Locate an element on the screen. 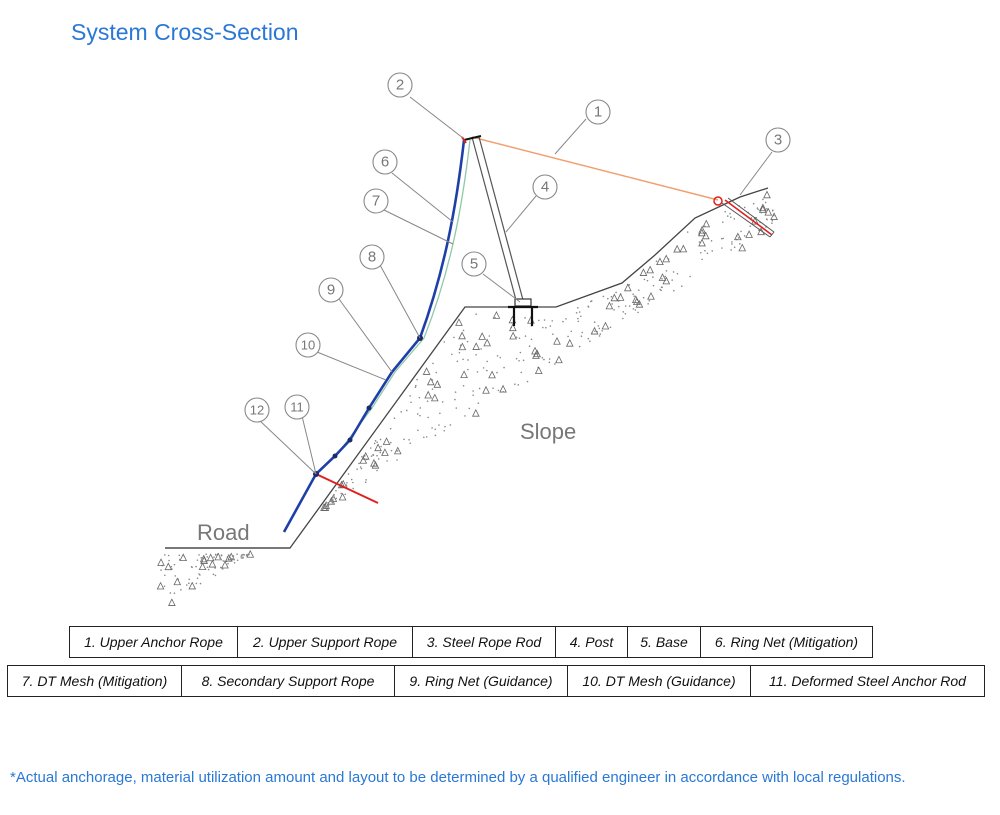 Image resolution: width=1000 pixels, height=815 pixels. steel-rope-rod is located at coordinates (748, 217).